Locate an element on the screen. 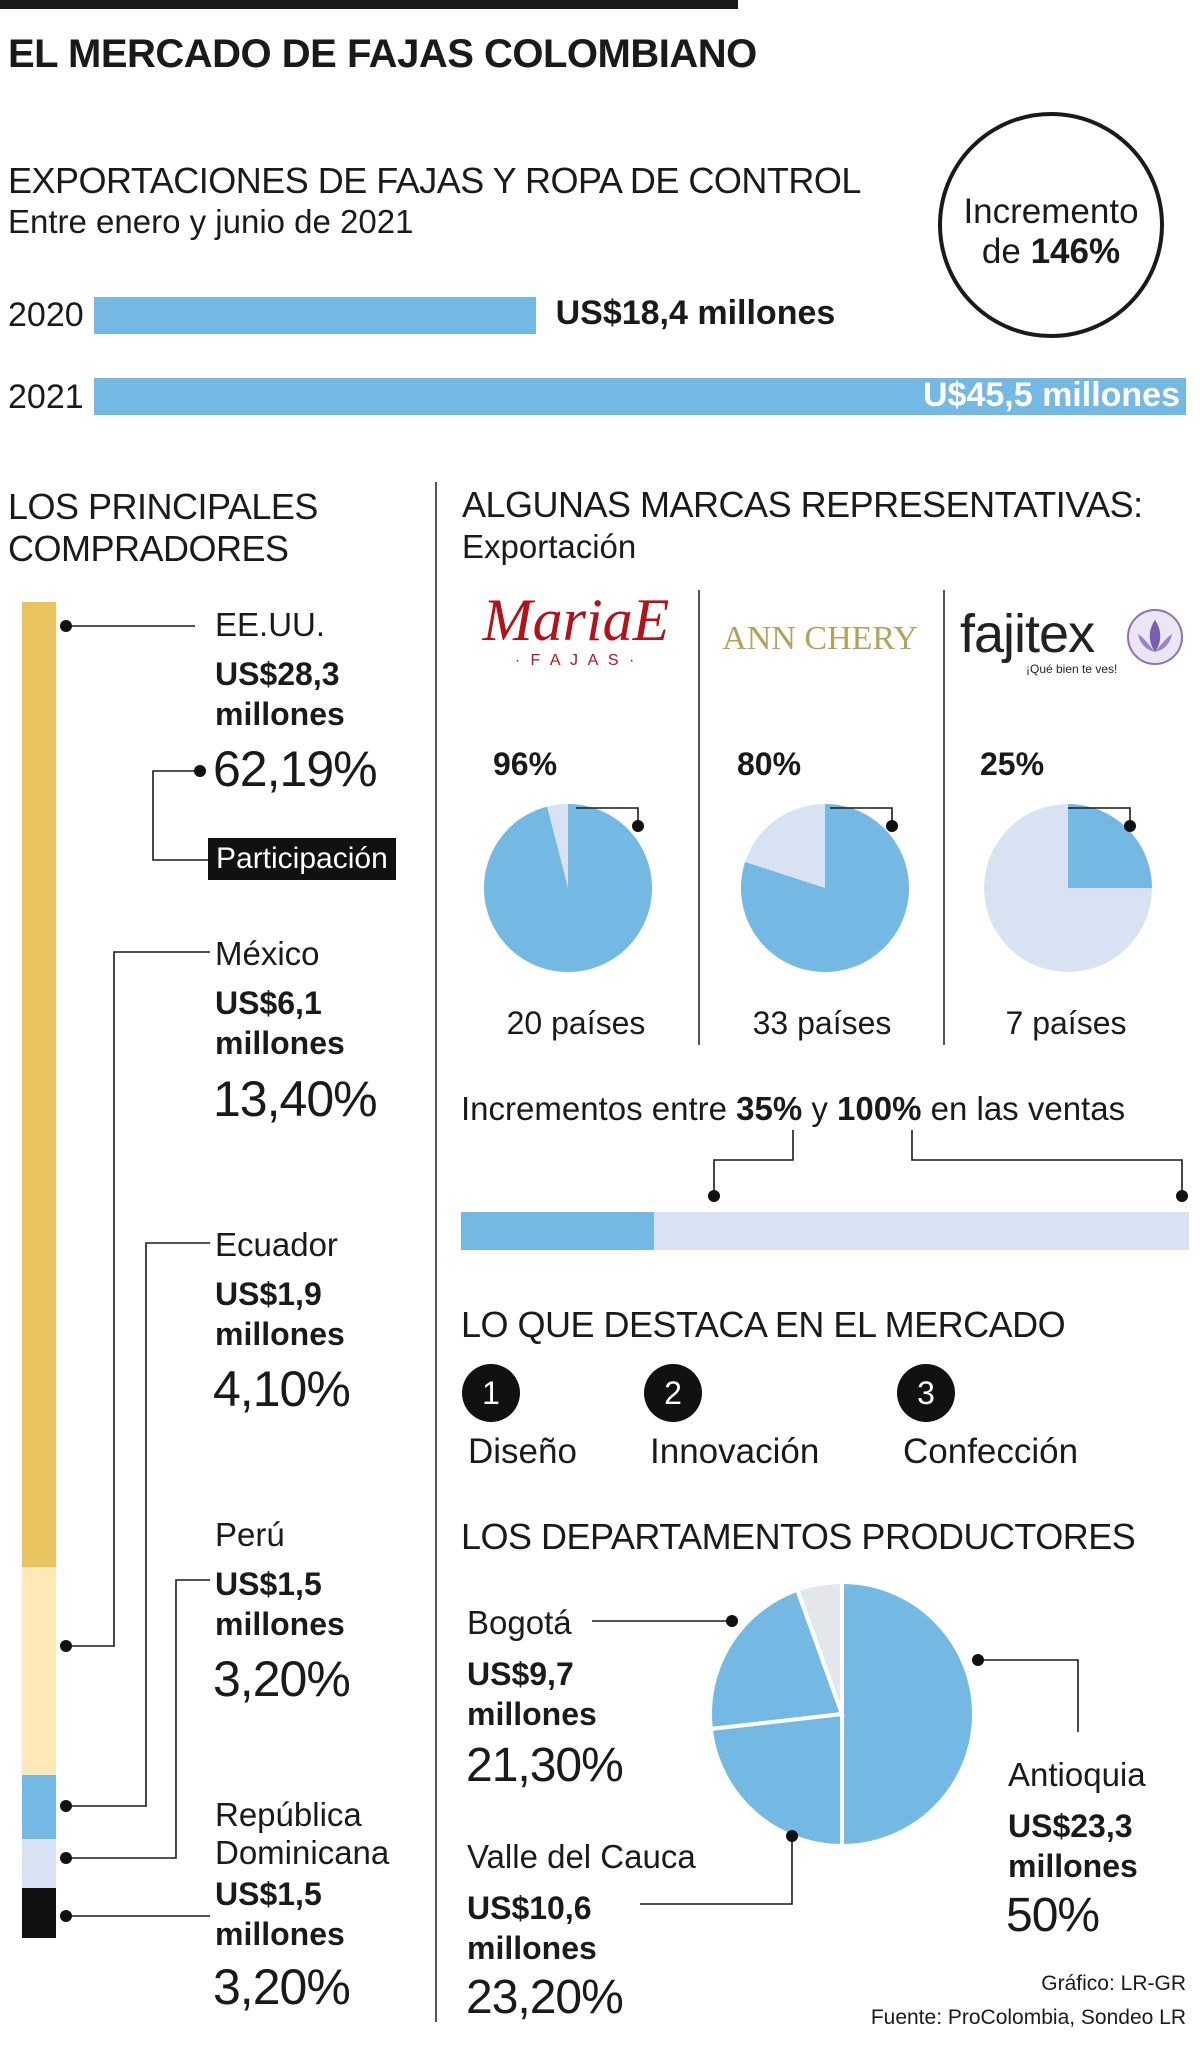 The image size is (1200, 2048). buyer-peru-name: Perú is located at coordinates (250, 1534).